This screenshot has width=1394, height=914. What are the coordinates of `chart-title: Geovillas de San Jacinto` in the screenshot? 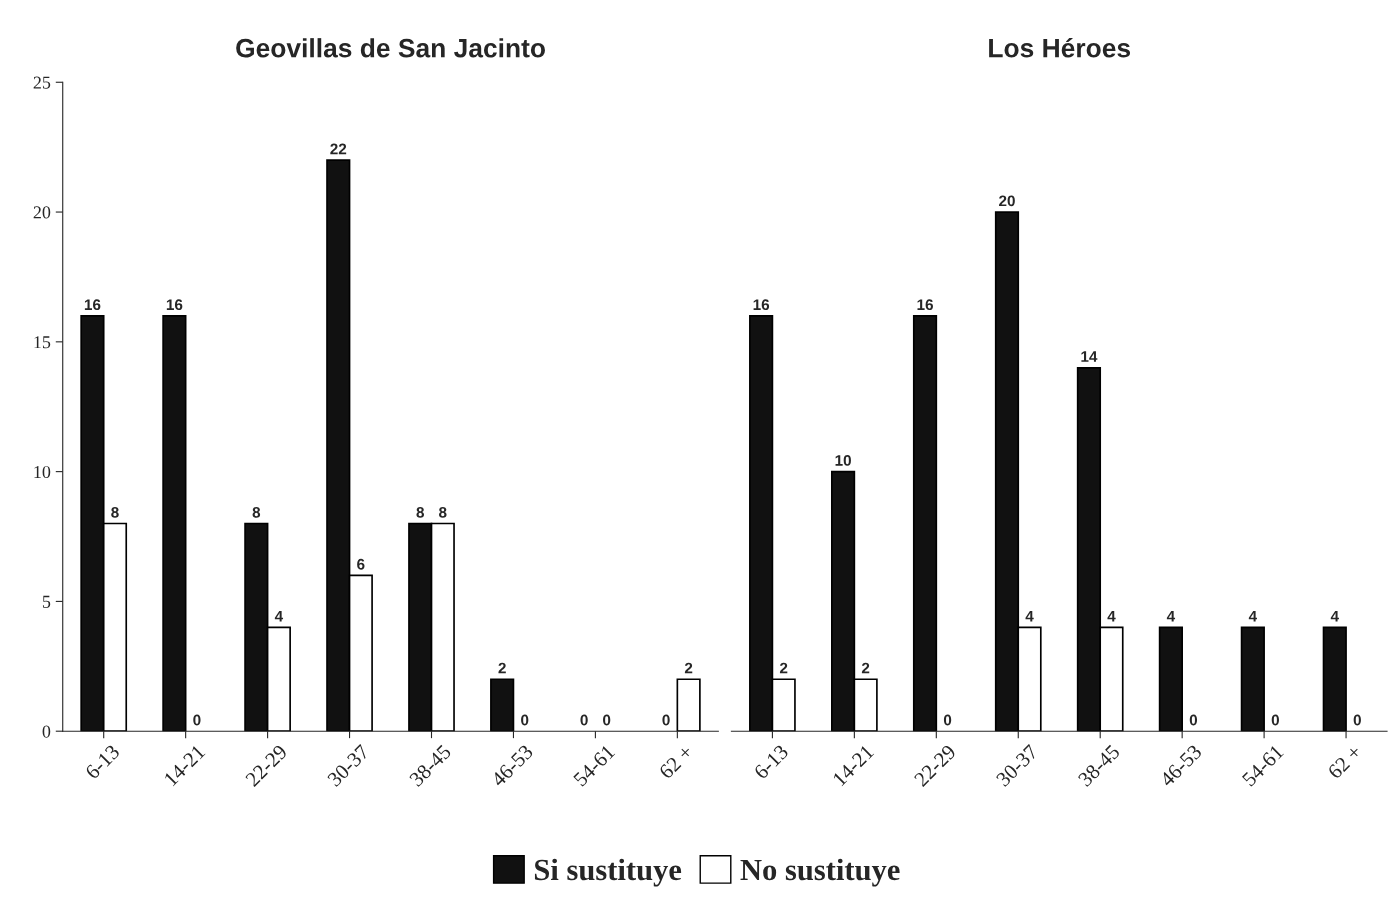 It's located at (390, 48).